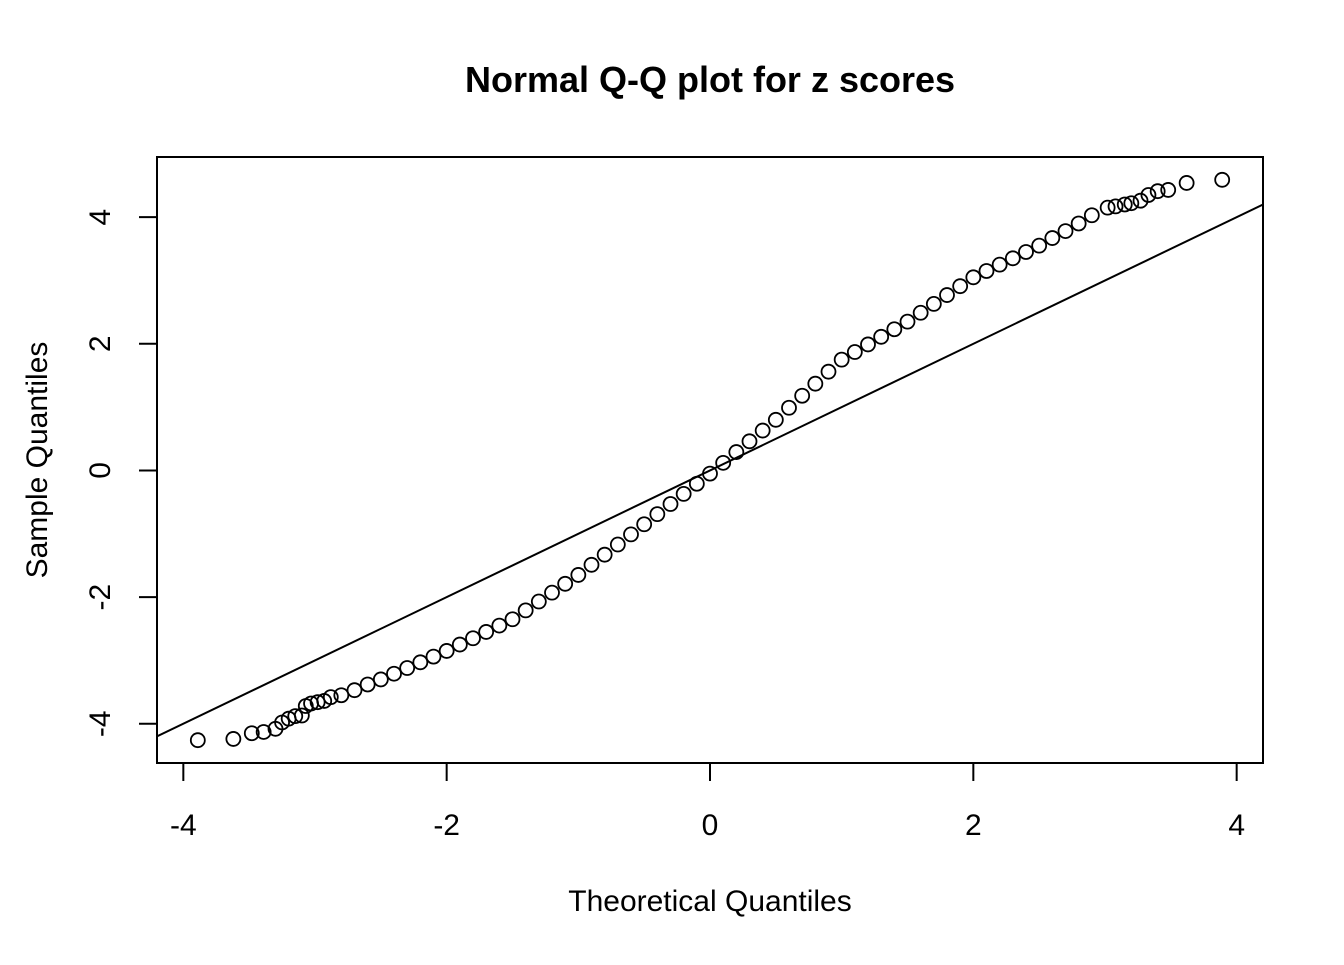 Image resolution: width=1344 pixels, height=965 pixels. I want to click on chart-title: Normal Q-Q plot for z scores, so click(710, 79).